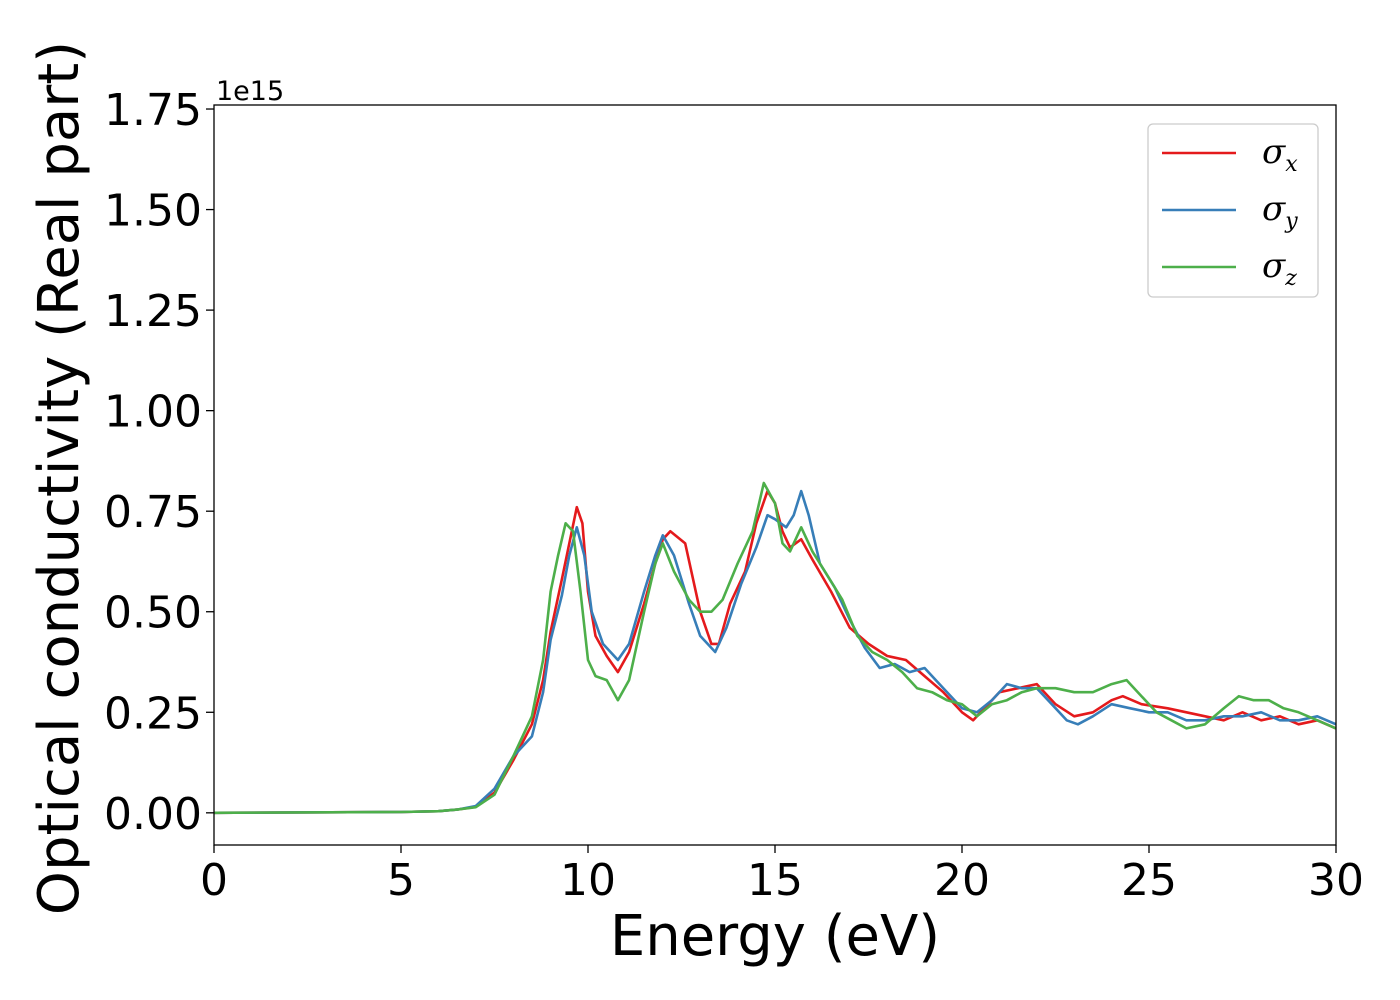 This screenshot has height=1000, width=1400. Describe the element at coordinates (775, 880) in the screenshot. I see `x-tick-label: 15` at that location.